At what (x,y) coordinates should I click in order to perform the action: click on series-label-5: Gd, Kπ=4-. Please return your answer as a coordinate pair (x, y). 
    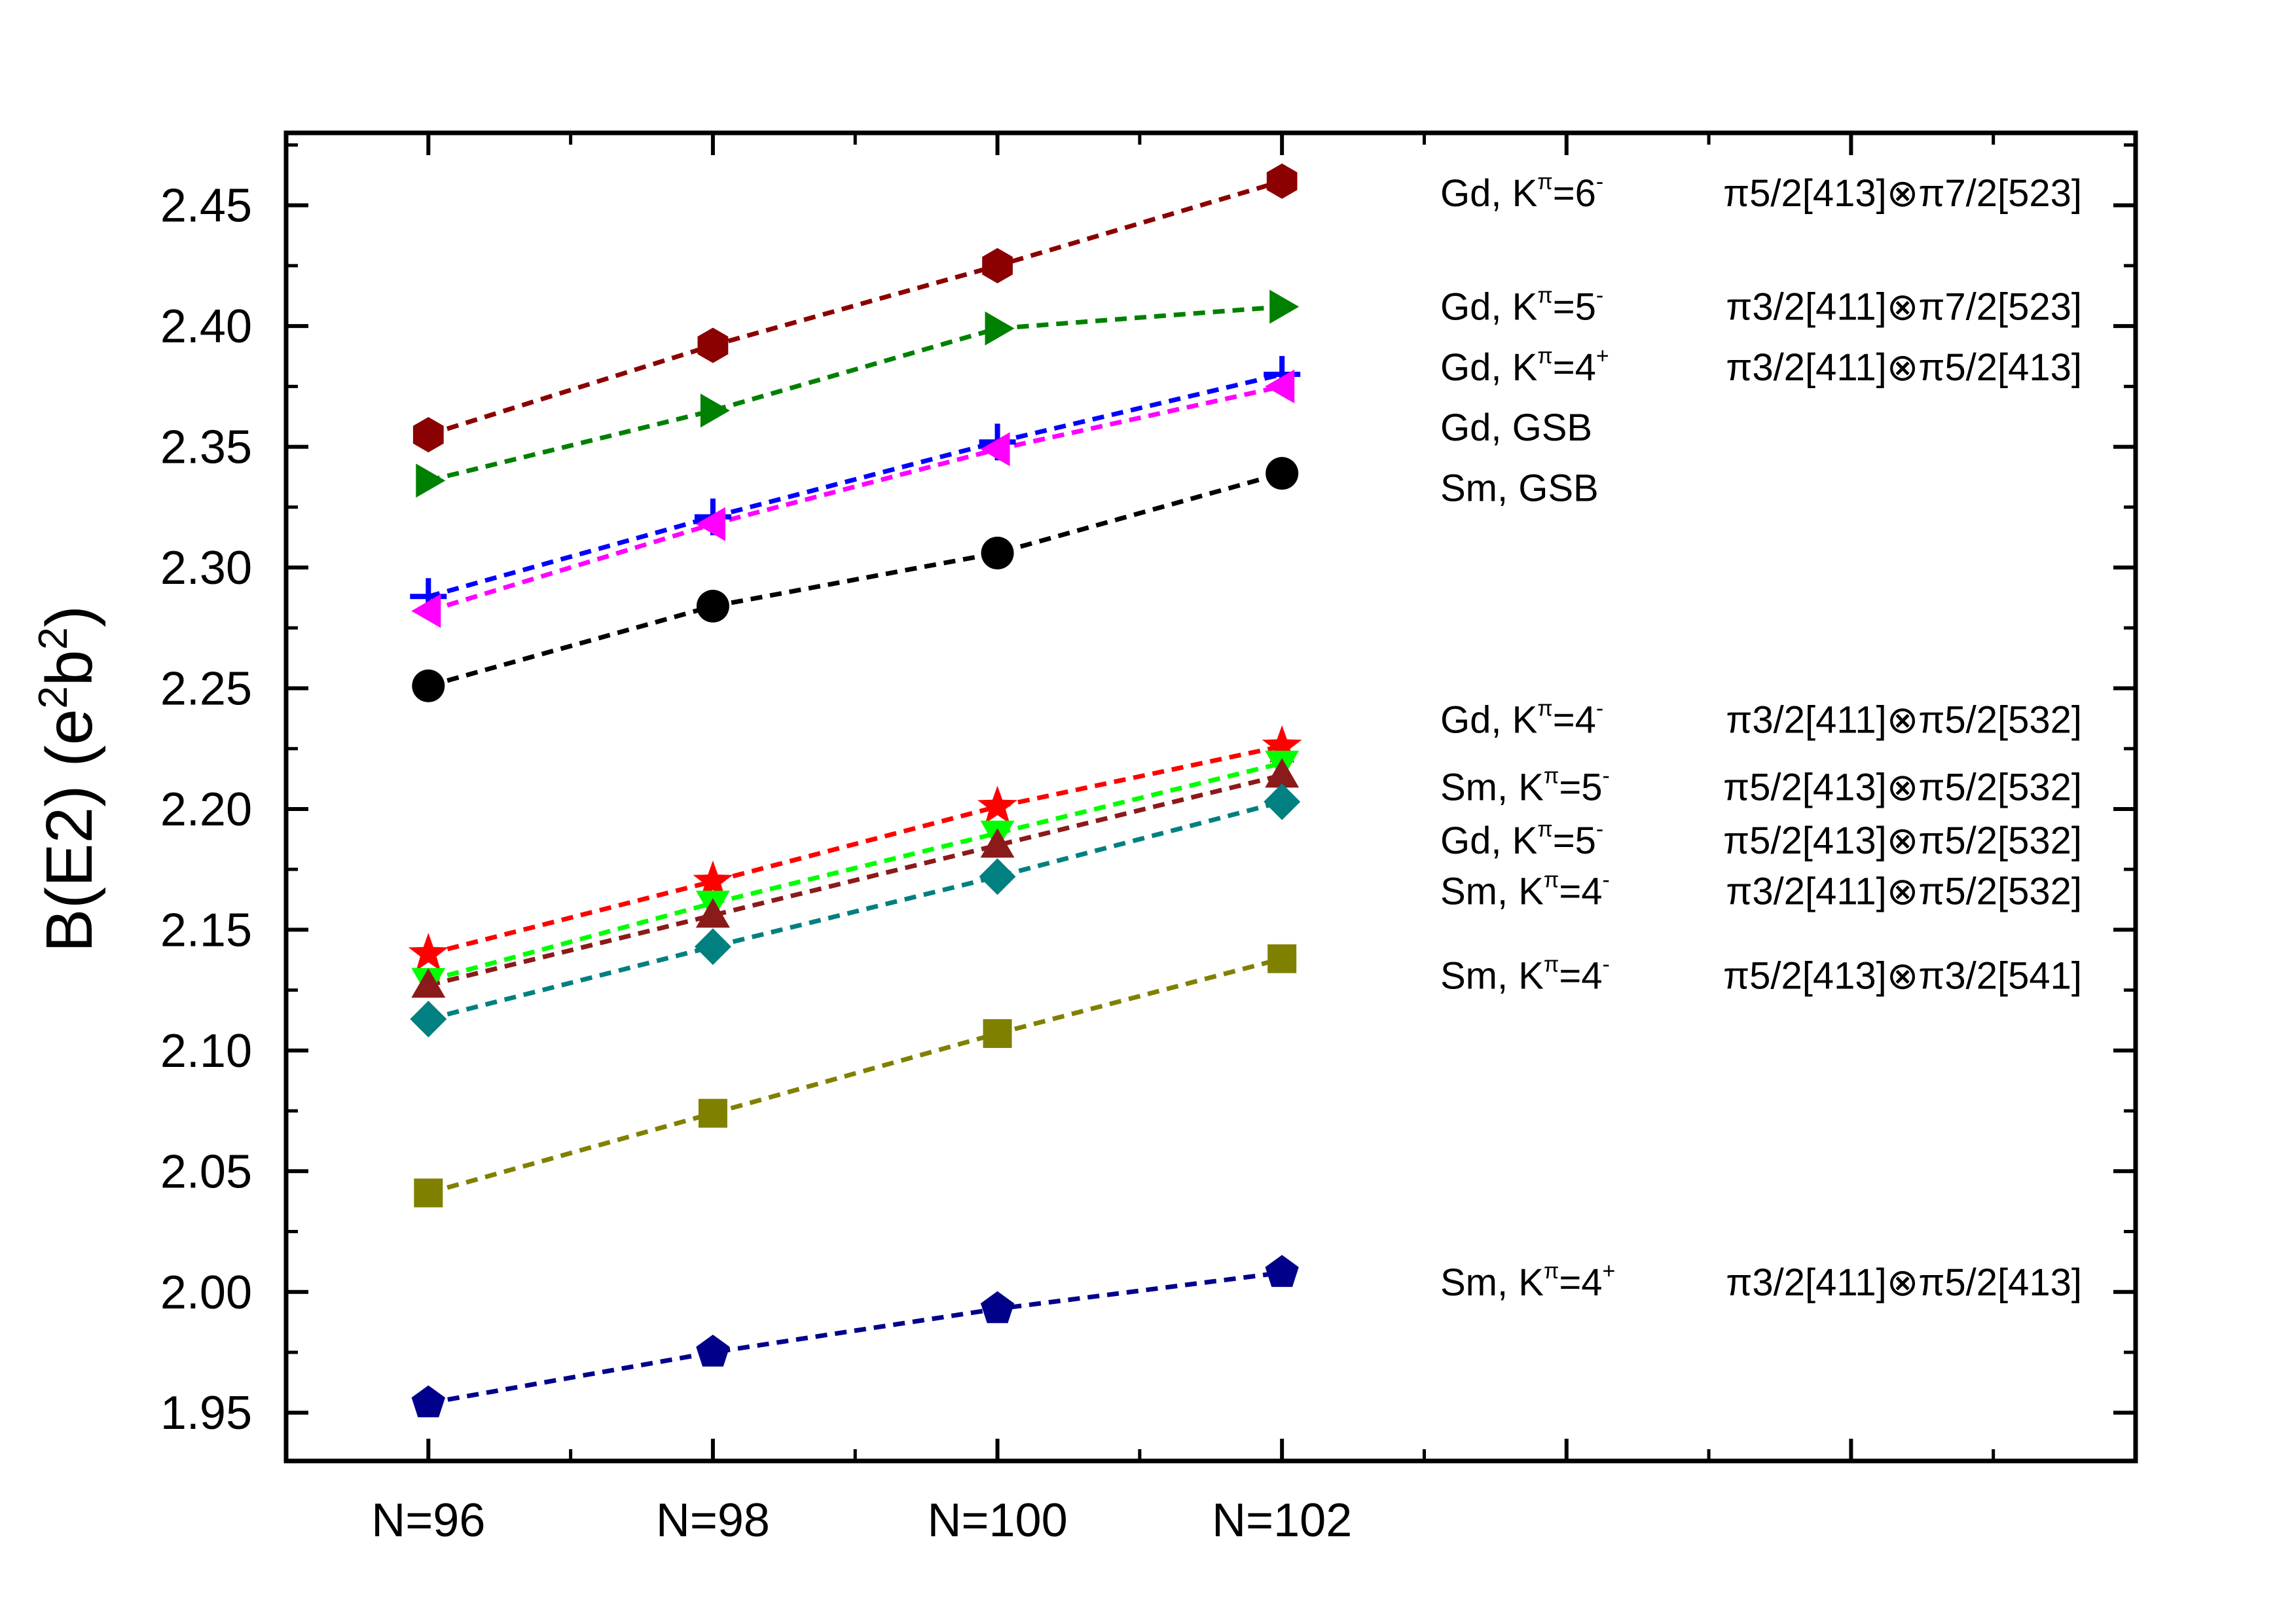
    Looking at the image, I should click on (1521, 718).